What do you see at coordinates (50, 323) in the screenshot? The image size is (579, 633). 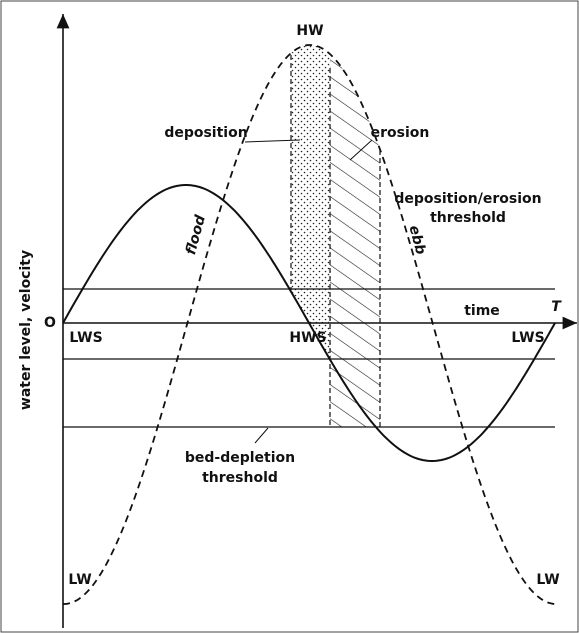 I see `label: O` at bounding box center [50, 323].